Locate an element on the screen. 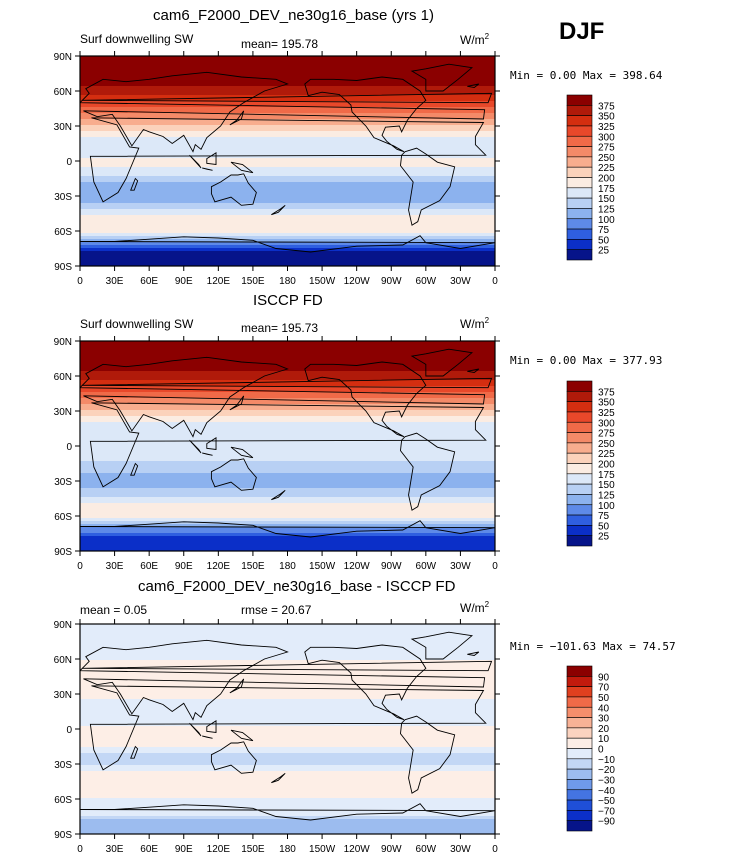 The width and height of the screenshot is (733, 861). lon-label: 90W is located at coordinates (391, 566).